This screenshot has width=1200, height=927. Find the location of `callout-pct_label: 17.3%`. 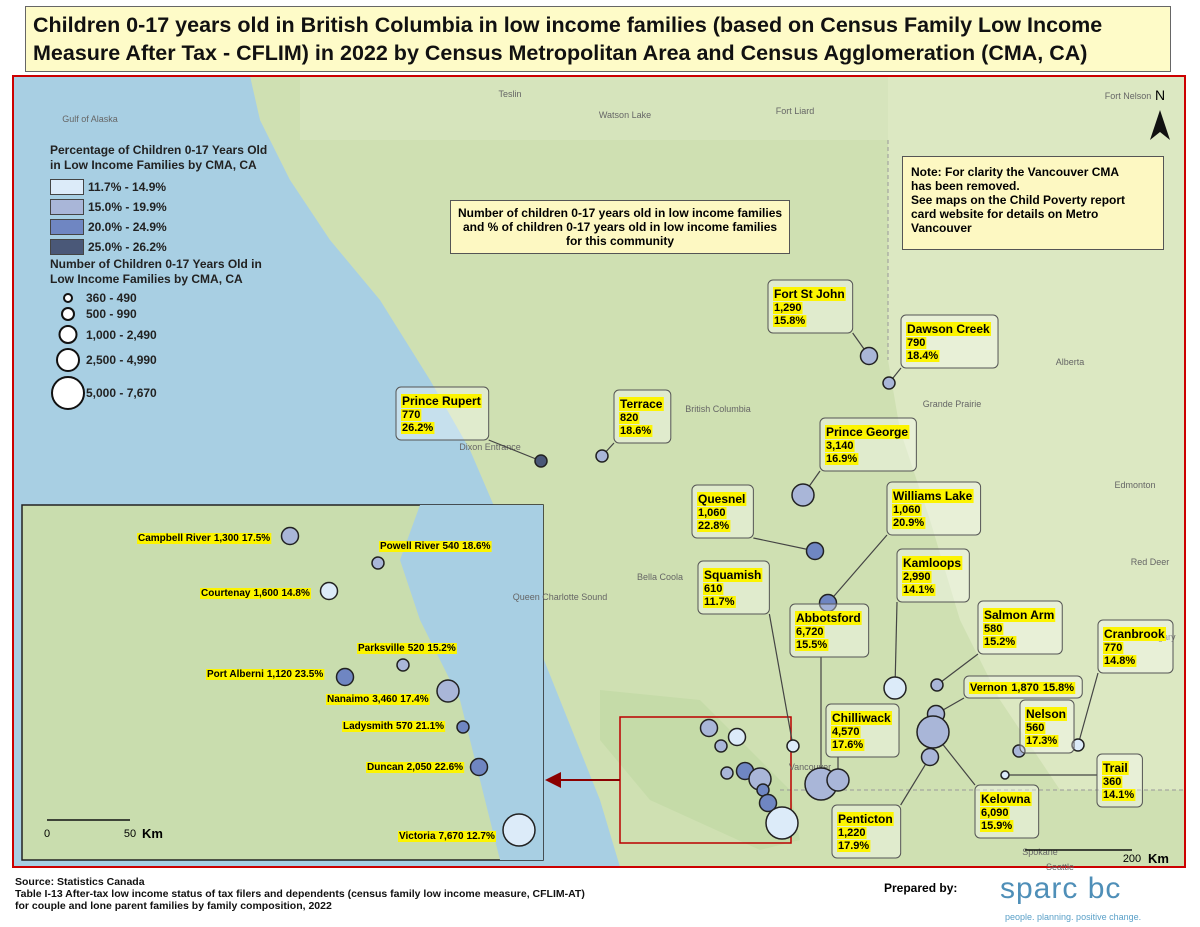

callout-pct_label: 17.3% is located at coordinates (1041, 741).